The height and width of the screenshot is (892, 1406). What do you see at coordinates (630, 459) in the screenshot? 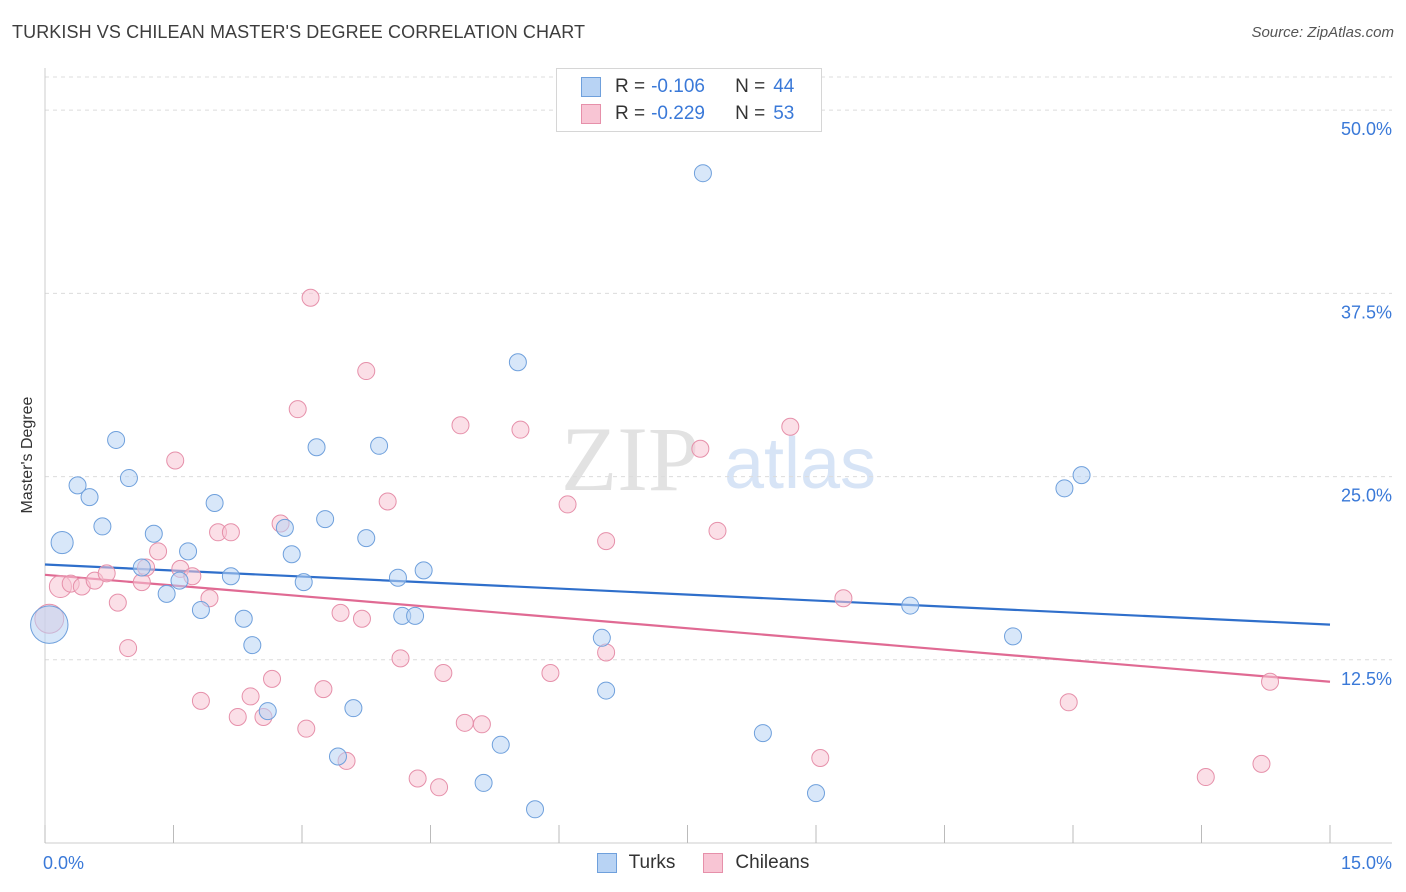
I see `watermark-zip: ZIP` at bounding box center [630, 459].